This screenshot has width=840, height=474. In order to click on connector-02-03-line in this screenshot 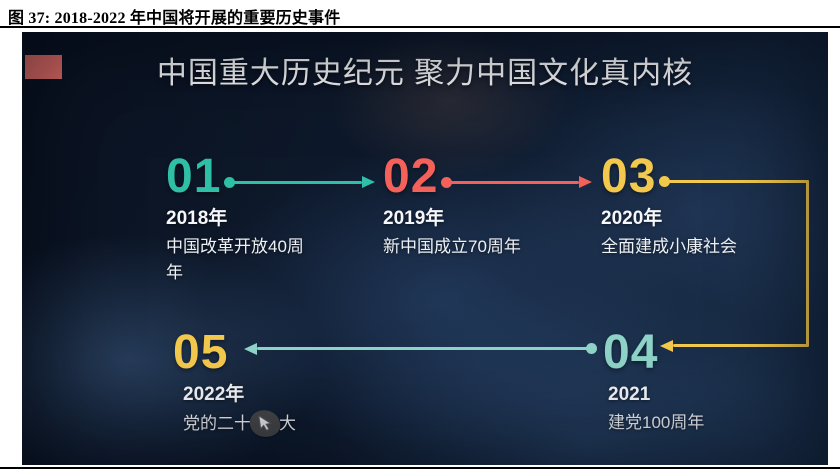, I will do `click(514, 182)`.